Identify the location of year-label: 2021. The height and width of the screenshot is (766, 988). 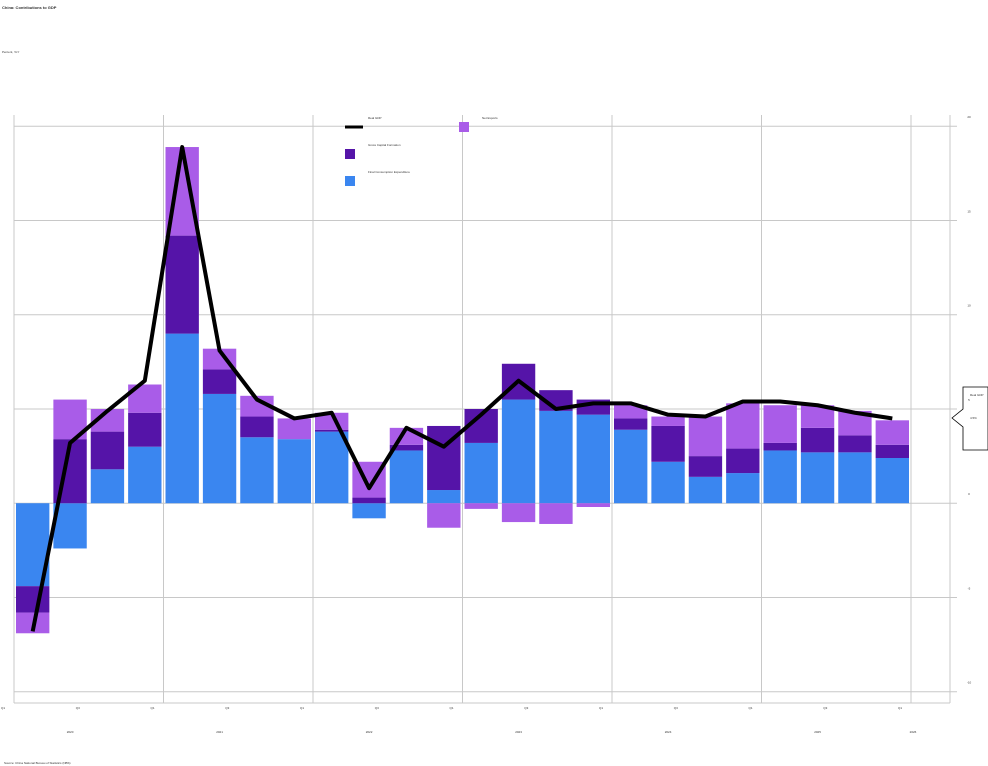
(219, 732).